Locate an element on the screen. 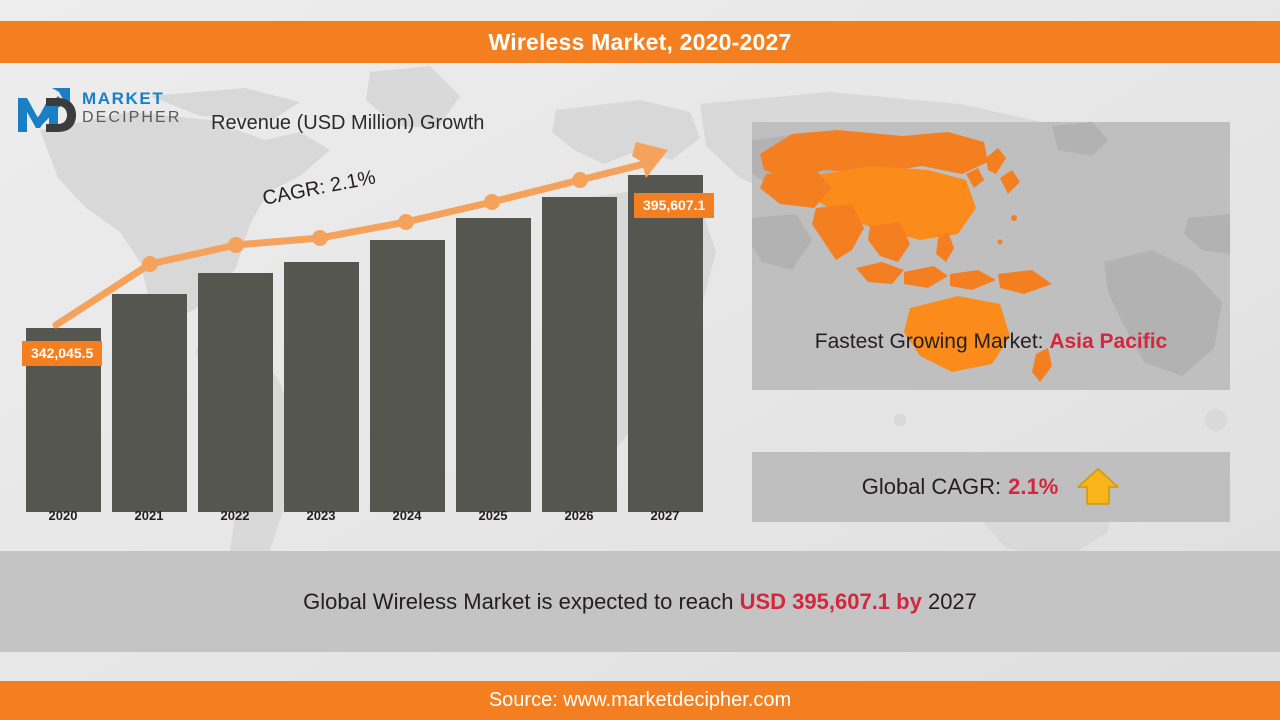 This screenshot has height=720, width=1280. chart-trend-line is located at coordinates (360, 235).